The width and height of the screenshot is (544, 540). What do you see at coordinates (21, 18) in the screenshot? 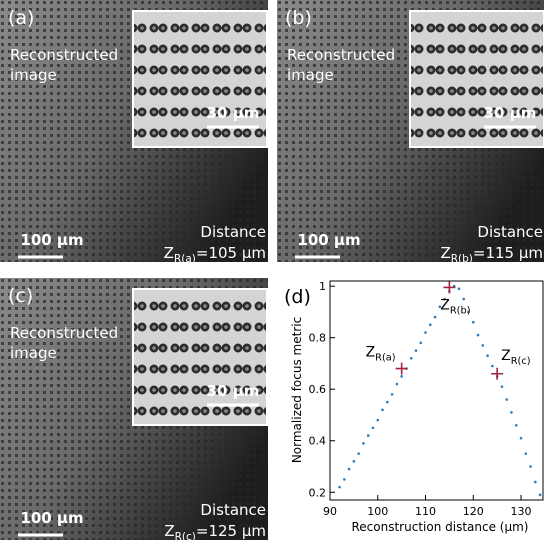
I see `panel-label: (a)` at bounding box center [21, 18].